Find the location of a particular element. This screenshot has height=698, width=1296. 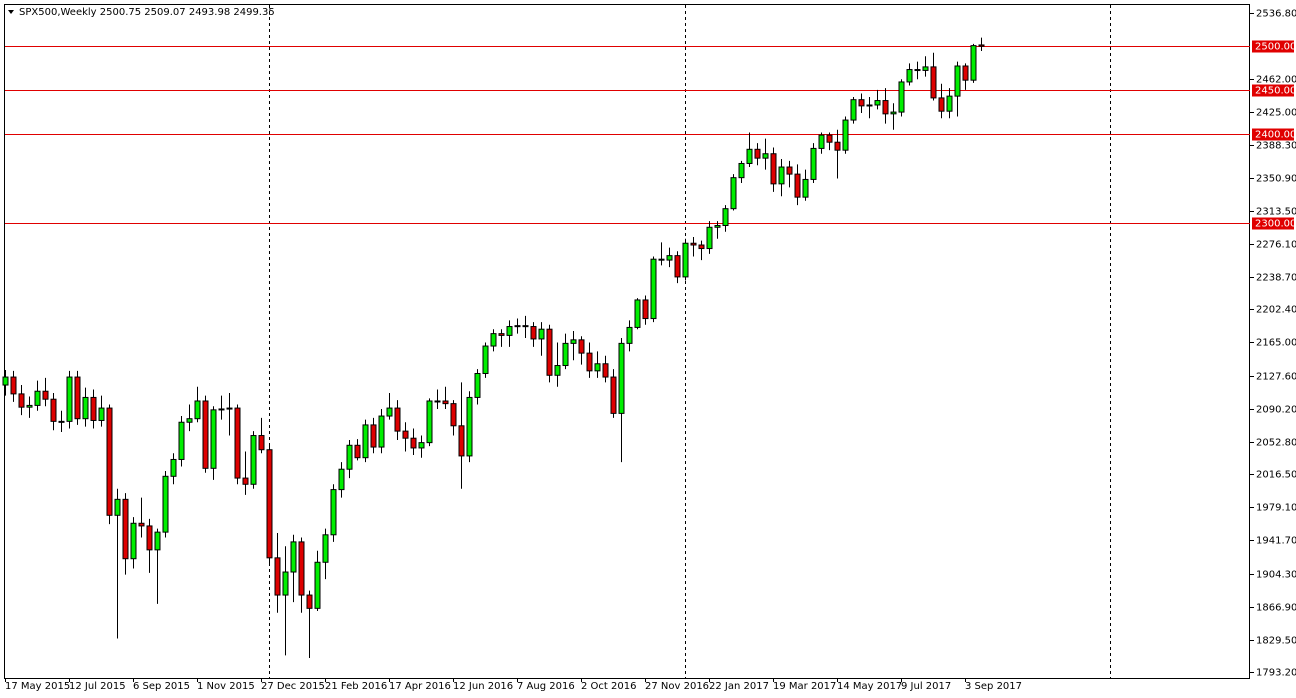

x-tick-label: 12 Jul 2015 is located at coordinates (97, 686).